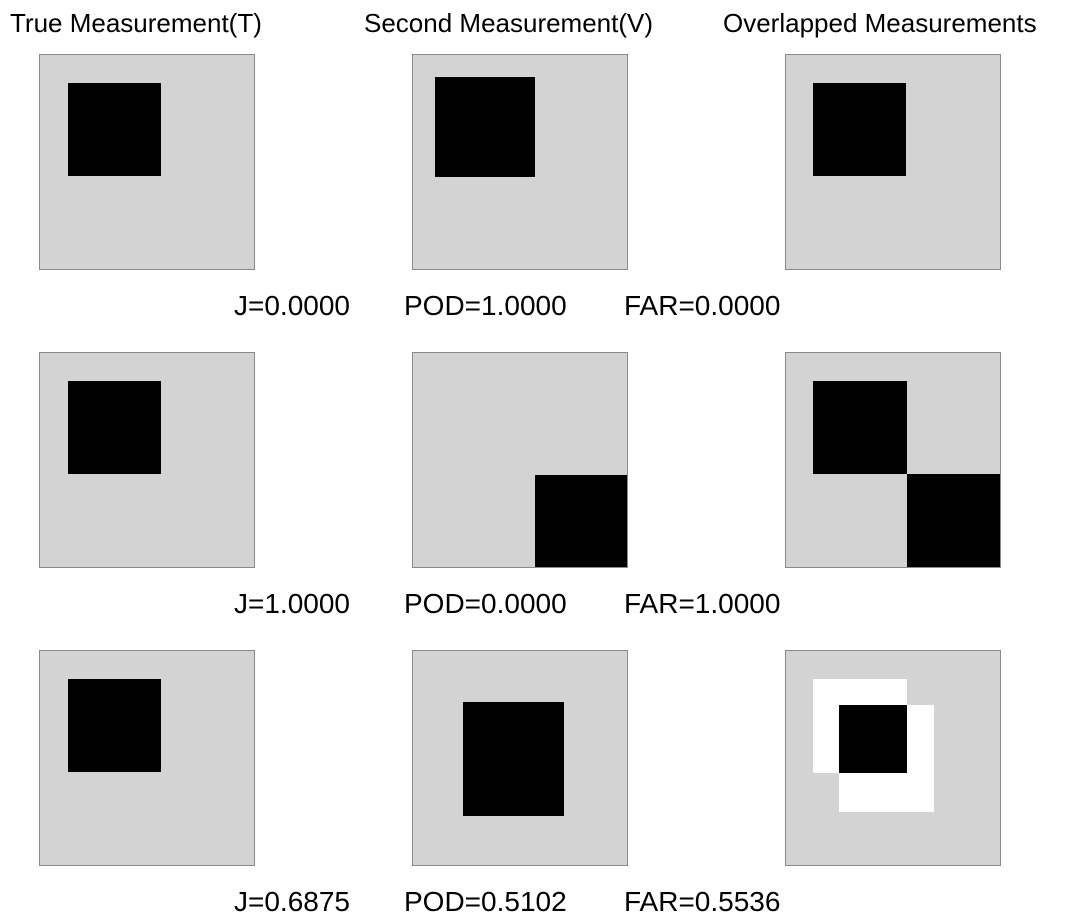 Image resolution: width=1066 pixels, height=919 pixels. What do you see at coordinates (485, 603) in the screenshot?
I see `row2-pod-value: POD=0.0000` at bounding box center [485, 603].